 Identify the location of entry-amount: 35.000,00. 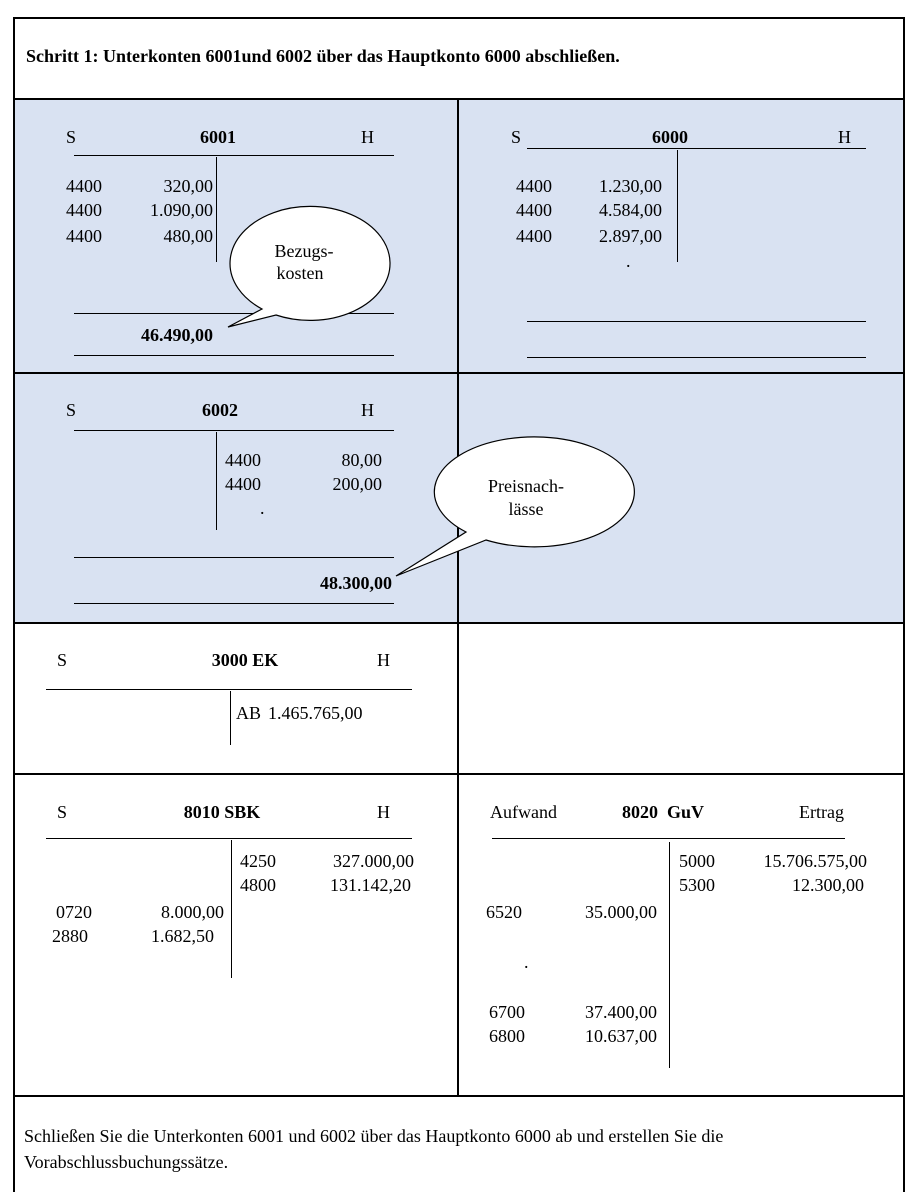
(621, 912).